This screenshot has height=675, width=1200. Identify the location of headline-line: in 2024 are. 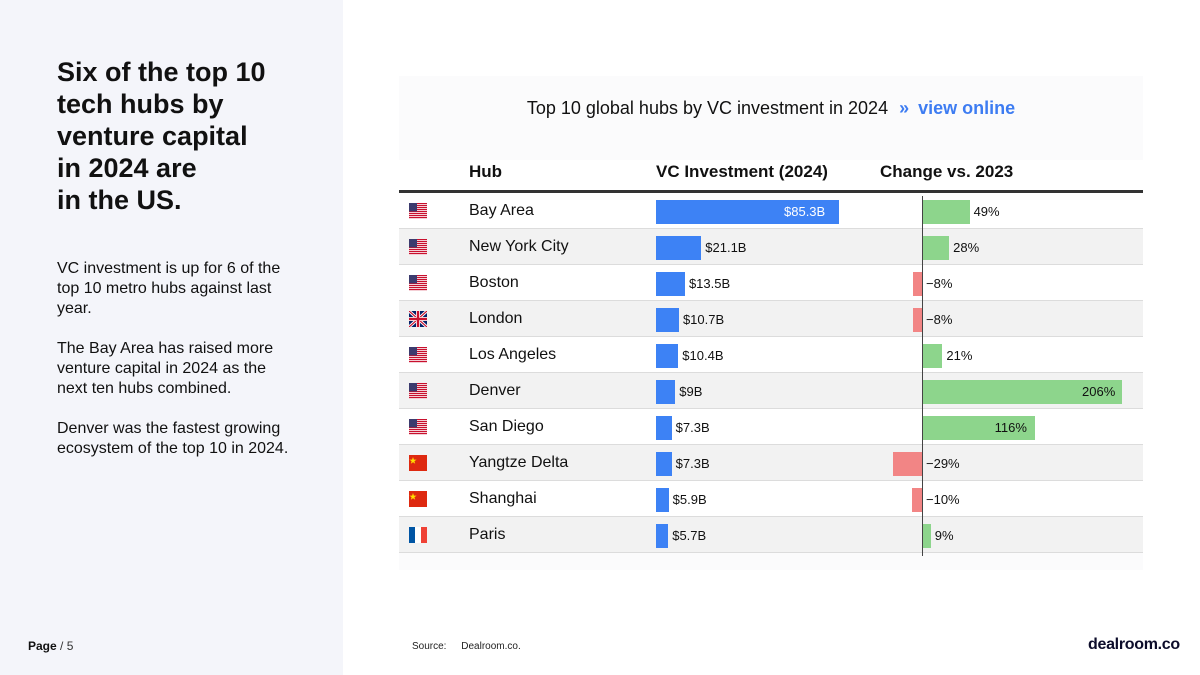
(127, 168).